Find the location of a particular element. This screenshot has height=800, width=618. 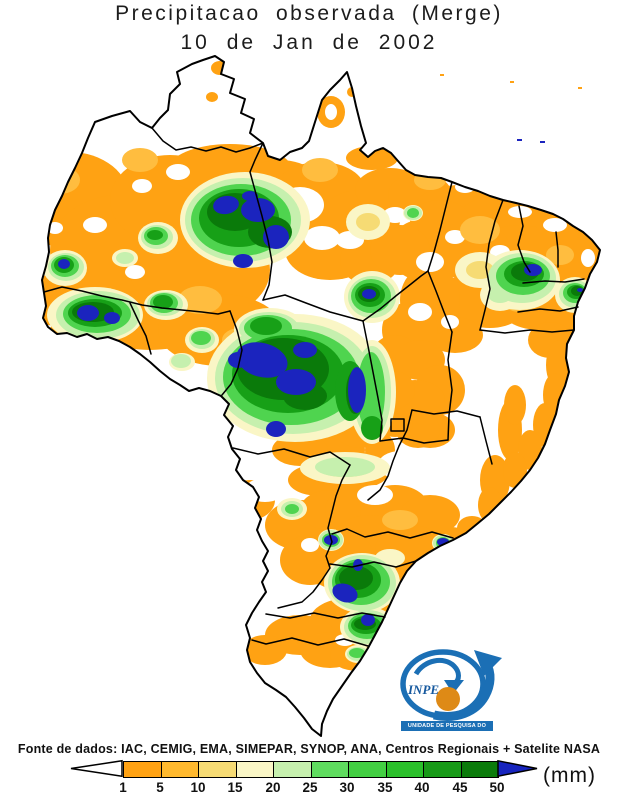

legend-tick-10: 10 is located at coordinates (198, 787).